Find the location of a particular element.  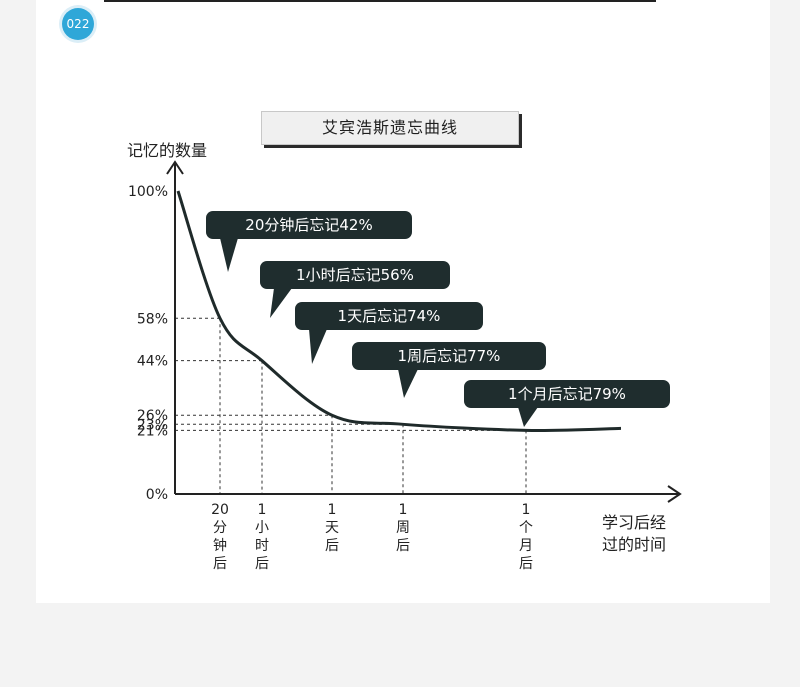

y-tick-label: 26% is located at coordinates (152, 416).